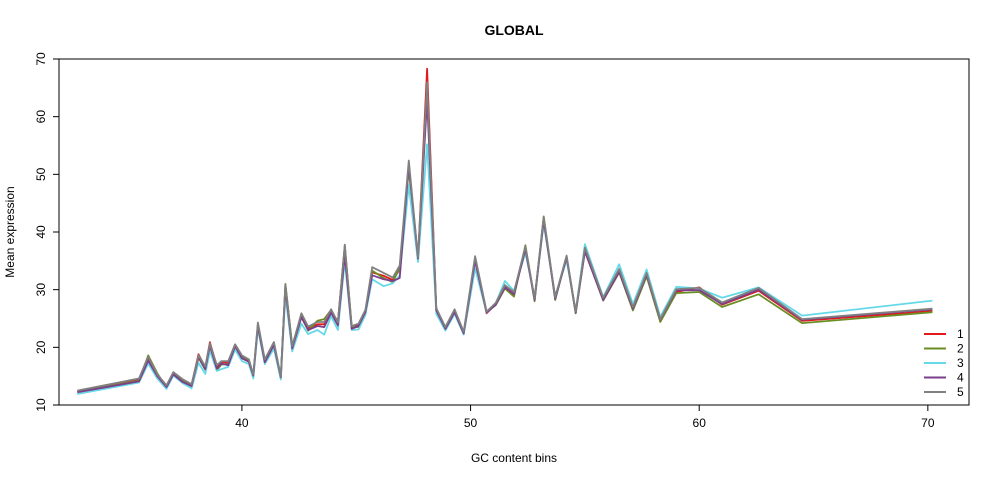 This screenshot has height=480, width=1000. Describe the element at coordinates (41, 290) in the screenshot. I see `y-tick-label: 30` at that location.